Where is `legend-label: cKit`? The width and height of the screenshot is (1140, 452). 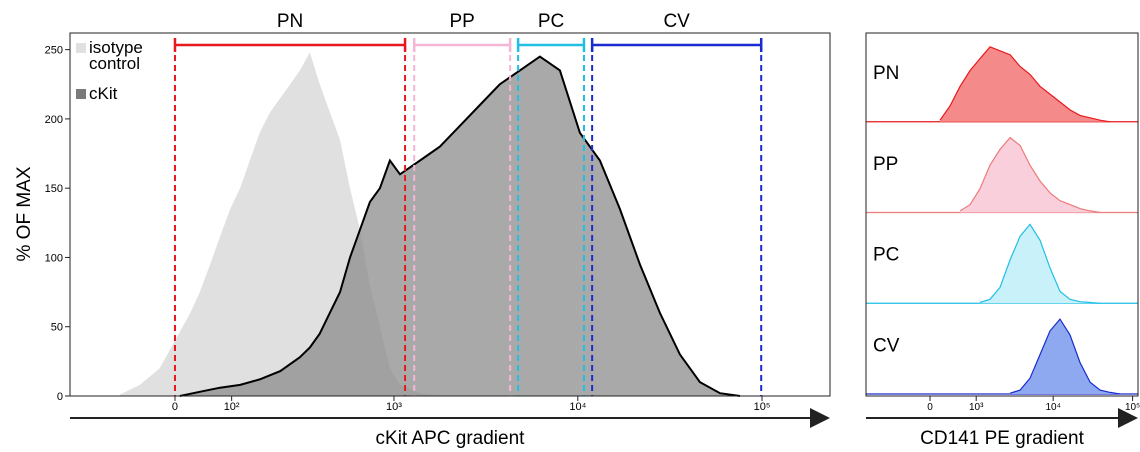
legend-label: cKit is located at coordinates (103, 93).